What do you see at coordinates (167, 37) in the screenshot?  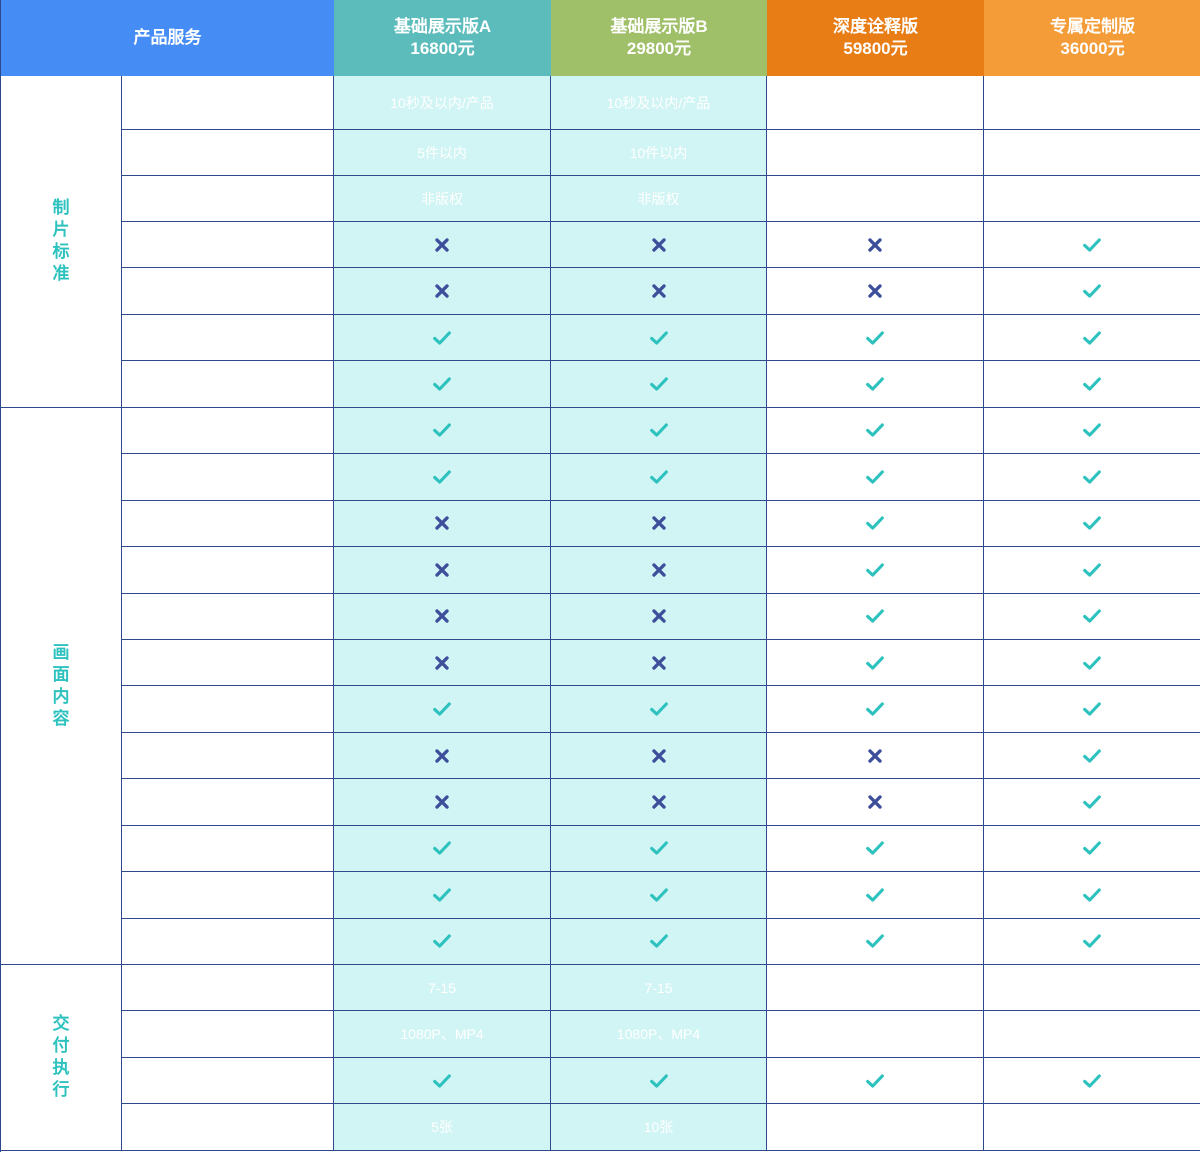 I see `header-service-label: 产品服务` at bounding box center [167, 37].